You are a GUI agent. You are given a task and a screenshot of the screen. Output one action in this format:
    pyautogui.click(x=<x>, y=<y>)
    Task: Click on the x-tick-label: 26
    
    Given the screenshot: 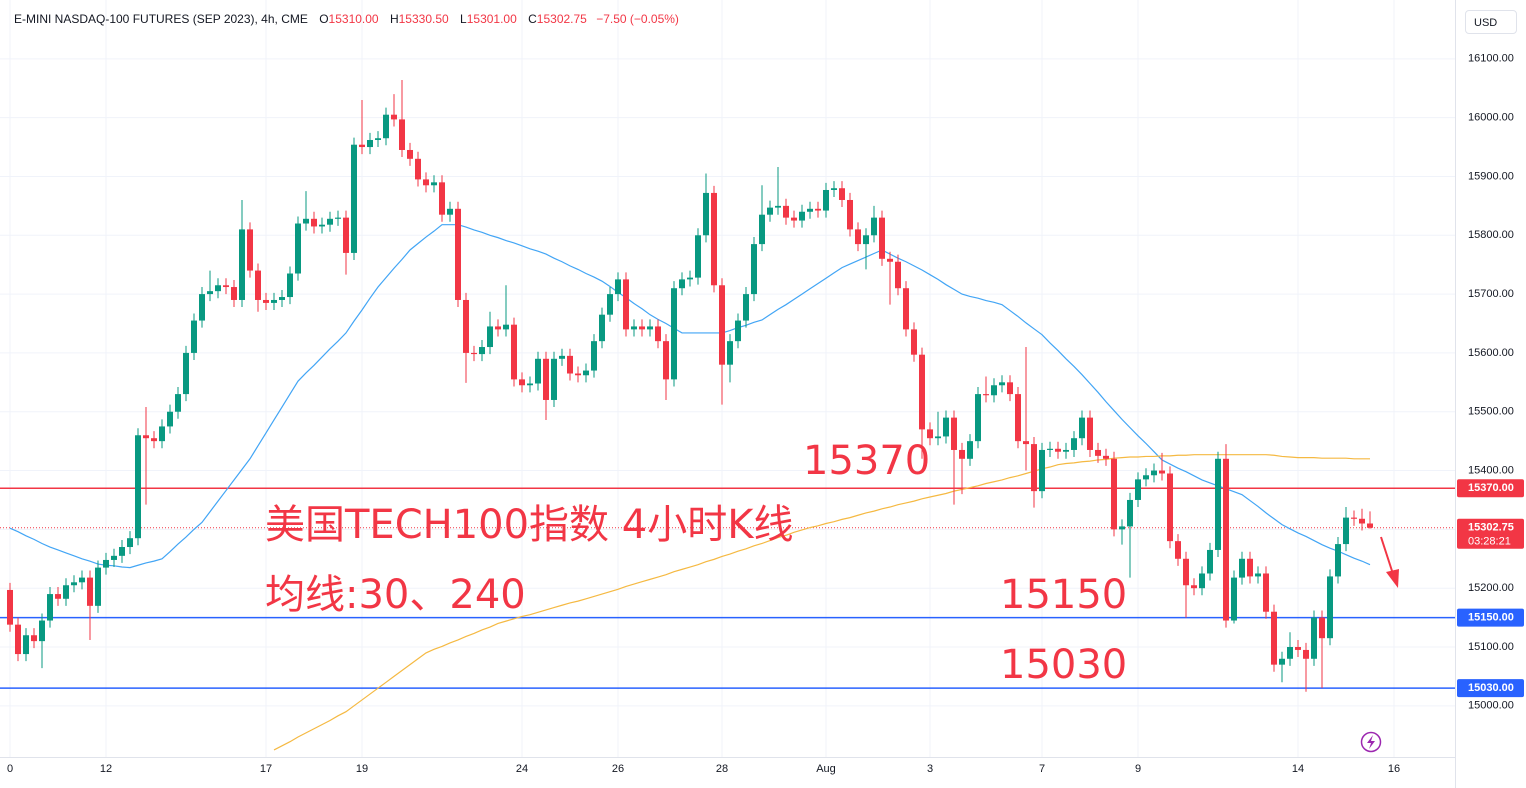 What is the action you would take?
    pyautogui.click(x=618, y=769)
    